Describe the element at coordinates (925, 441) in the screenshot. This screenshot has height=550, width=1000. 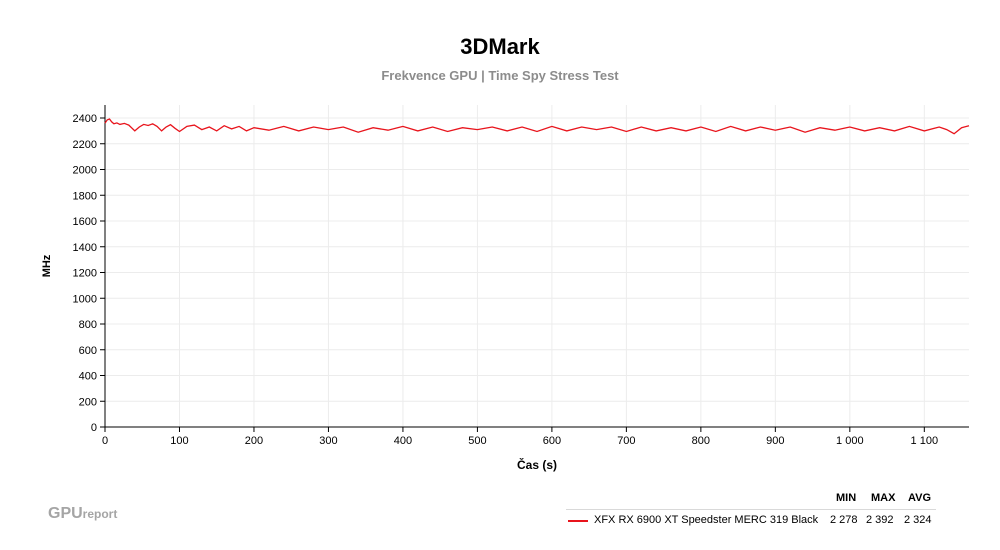
I see `x-tick-label: 1 100` at that location.